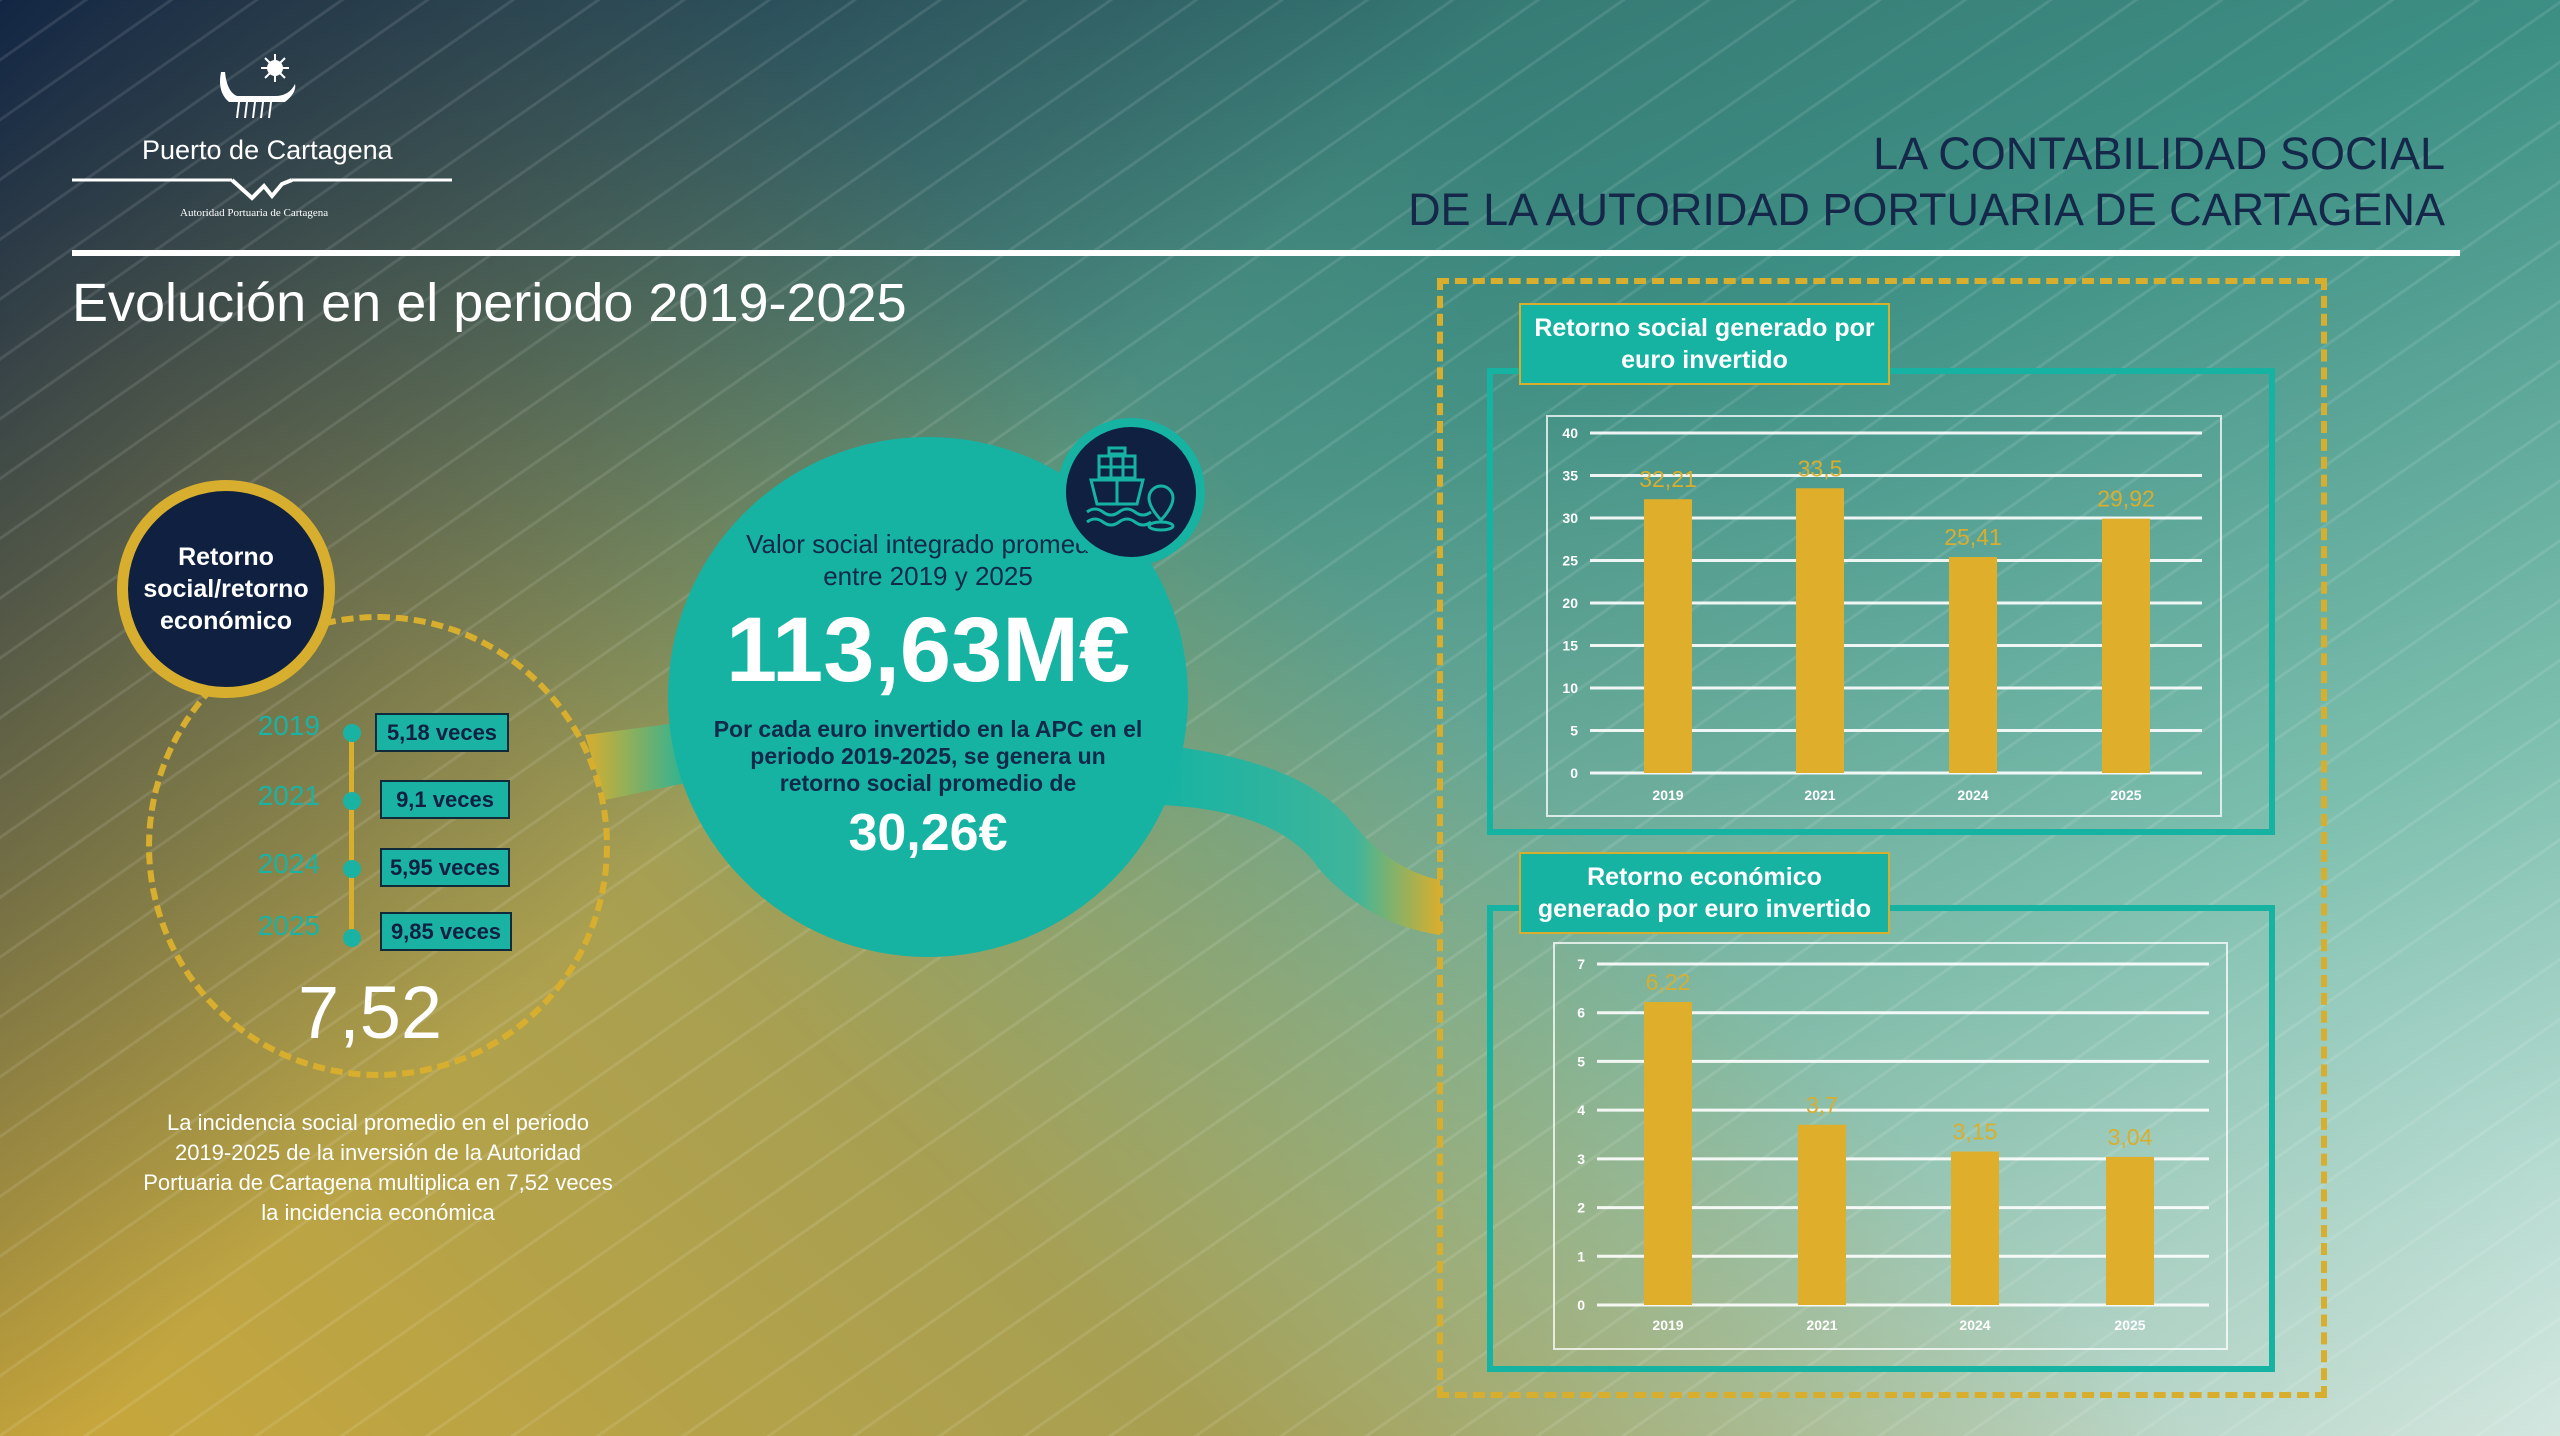 The image size is (2560, 1436). I want to click on ratio-title: Retorno social/retorno económico, so click(226, 589).